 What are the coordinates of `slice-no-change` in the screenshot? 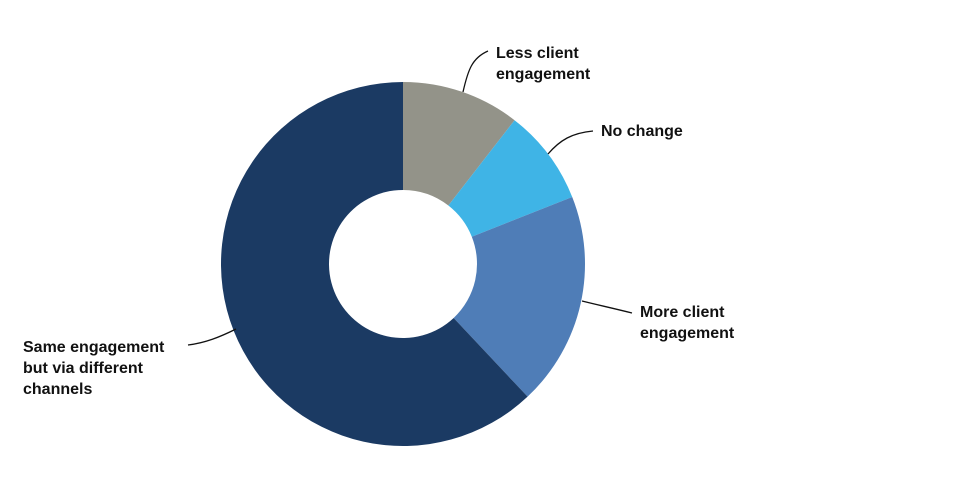 It's located at (510, 178).